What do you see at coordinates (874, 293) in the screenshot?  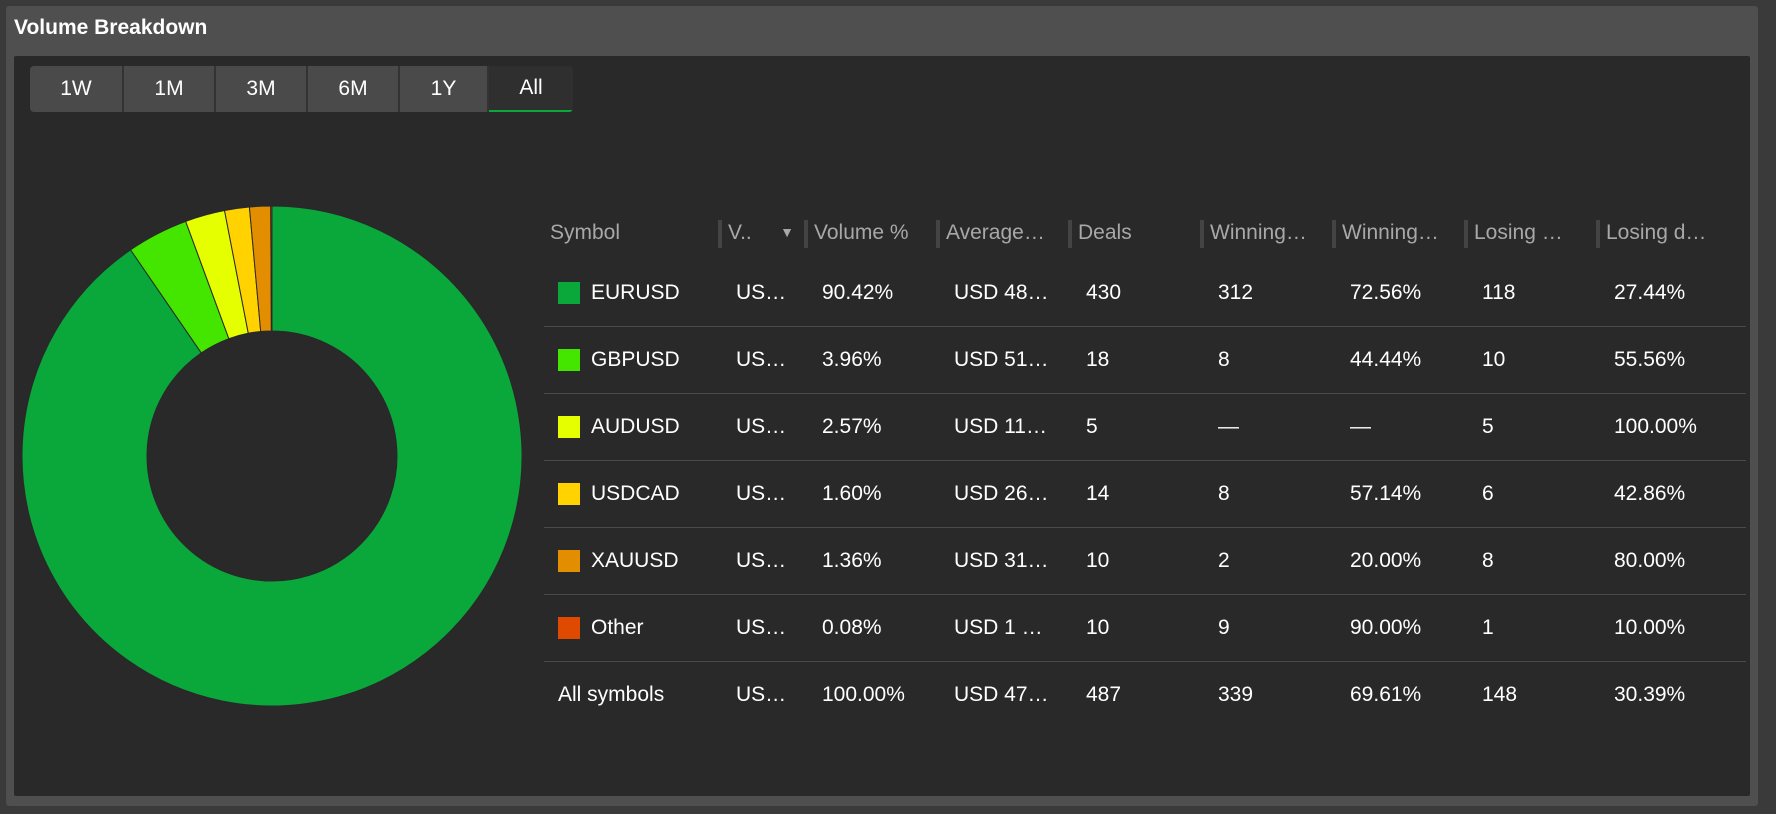 I see `cell-volume-pct: 90.42%` at bounding box center [874, 293].